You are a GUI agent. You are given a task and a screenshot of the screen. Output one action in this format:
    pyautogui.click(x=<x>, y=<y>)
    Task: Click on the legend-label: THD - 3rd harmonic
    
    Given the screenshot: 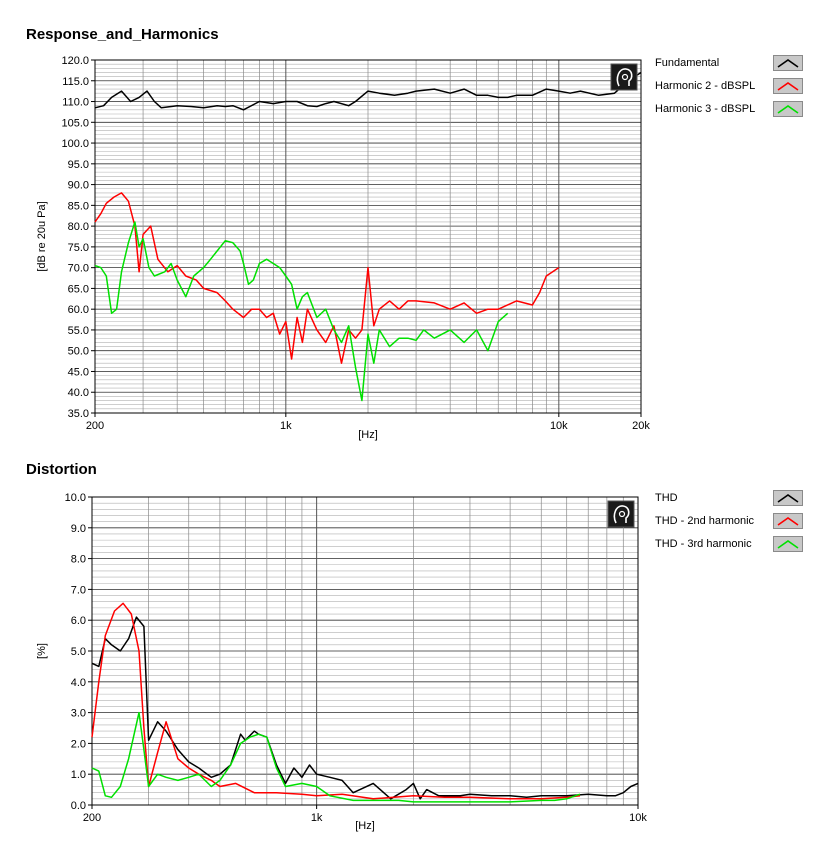 What is the action you would take?
    pyautogui.click(x=703, y=544)
    